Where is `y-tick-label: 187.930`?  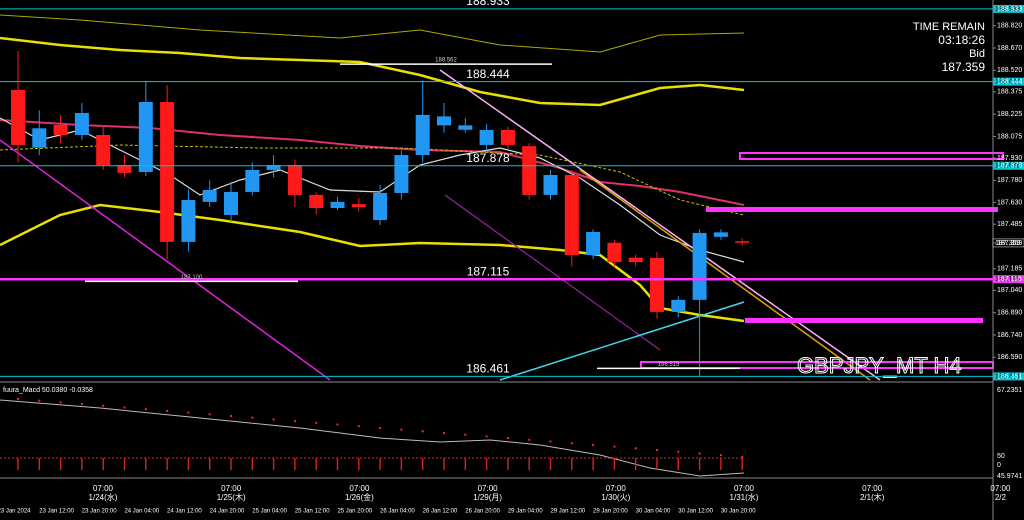
y-tick-label: 187.930 is located at coordinates (1009, 158).